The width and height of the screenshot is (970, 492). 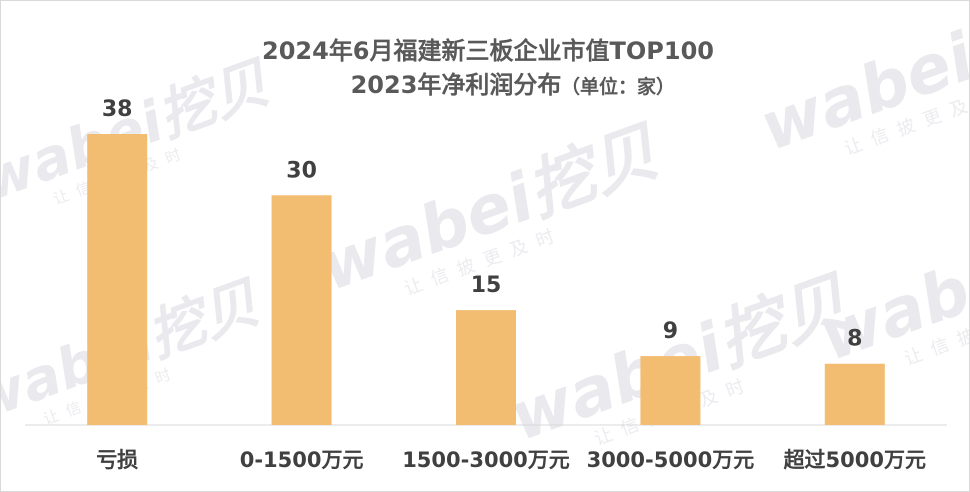 I want to click on bar-value-label: 38, so click(x=117, y=109).